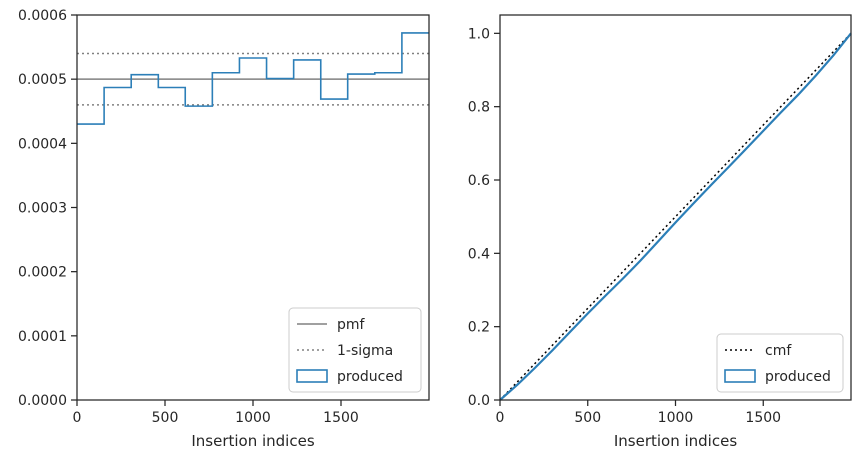 The image size is (861, 459). What do you see at coordinates (479, 34) in the screenshot?
I see `y-tick-label: 1.0` at bounding box center [479, 34].